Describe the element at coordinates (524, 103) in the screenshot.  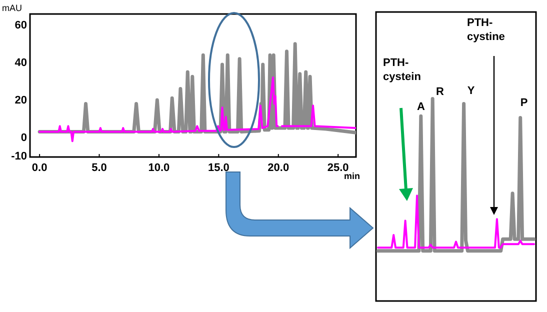
I see `annotation: P` at that location.